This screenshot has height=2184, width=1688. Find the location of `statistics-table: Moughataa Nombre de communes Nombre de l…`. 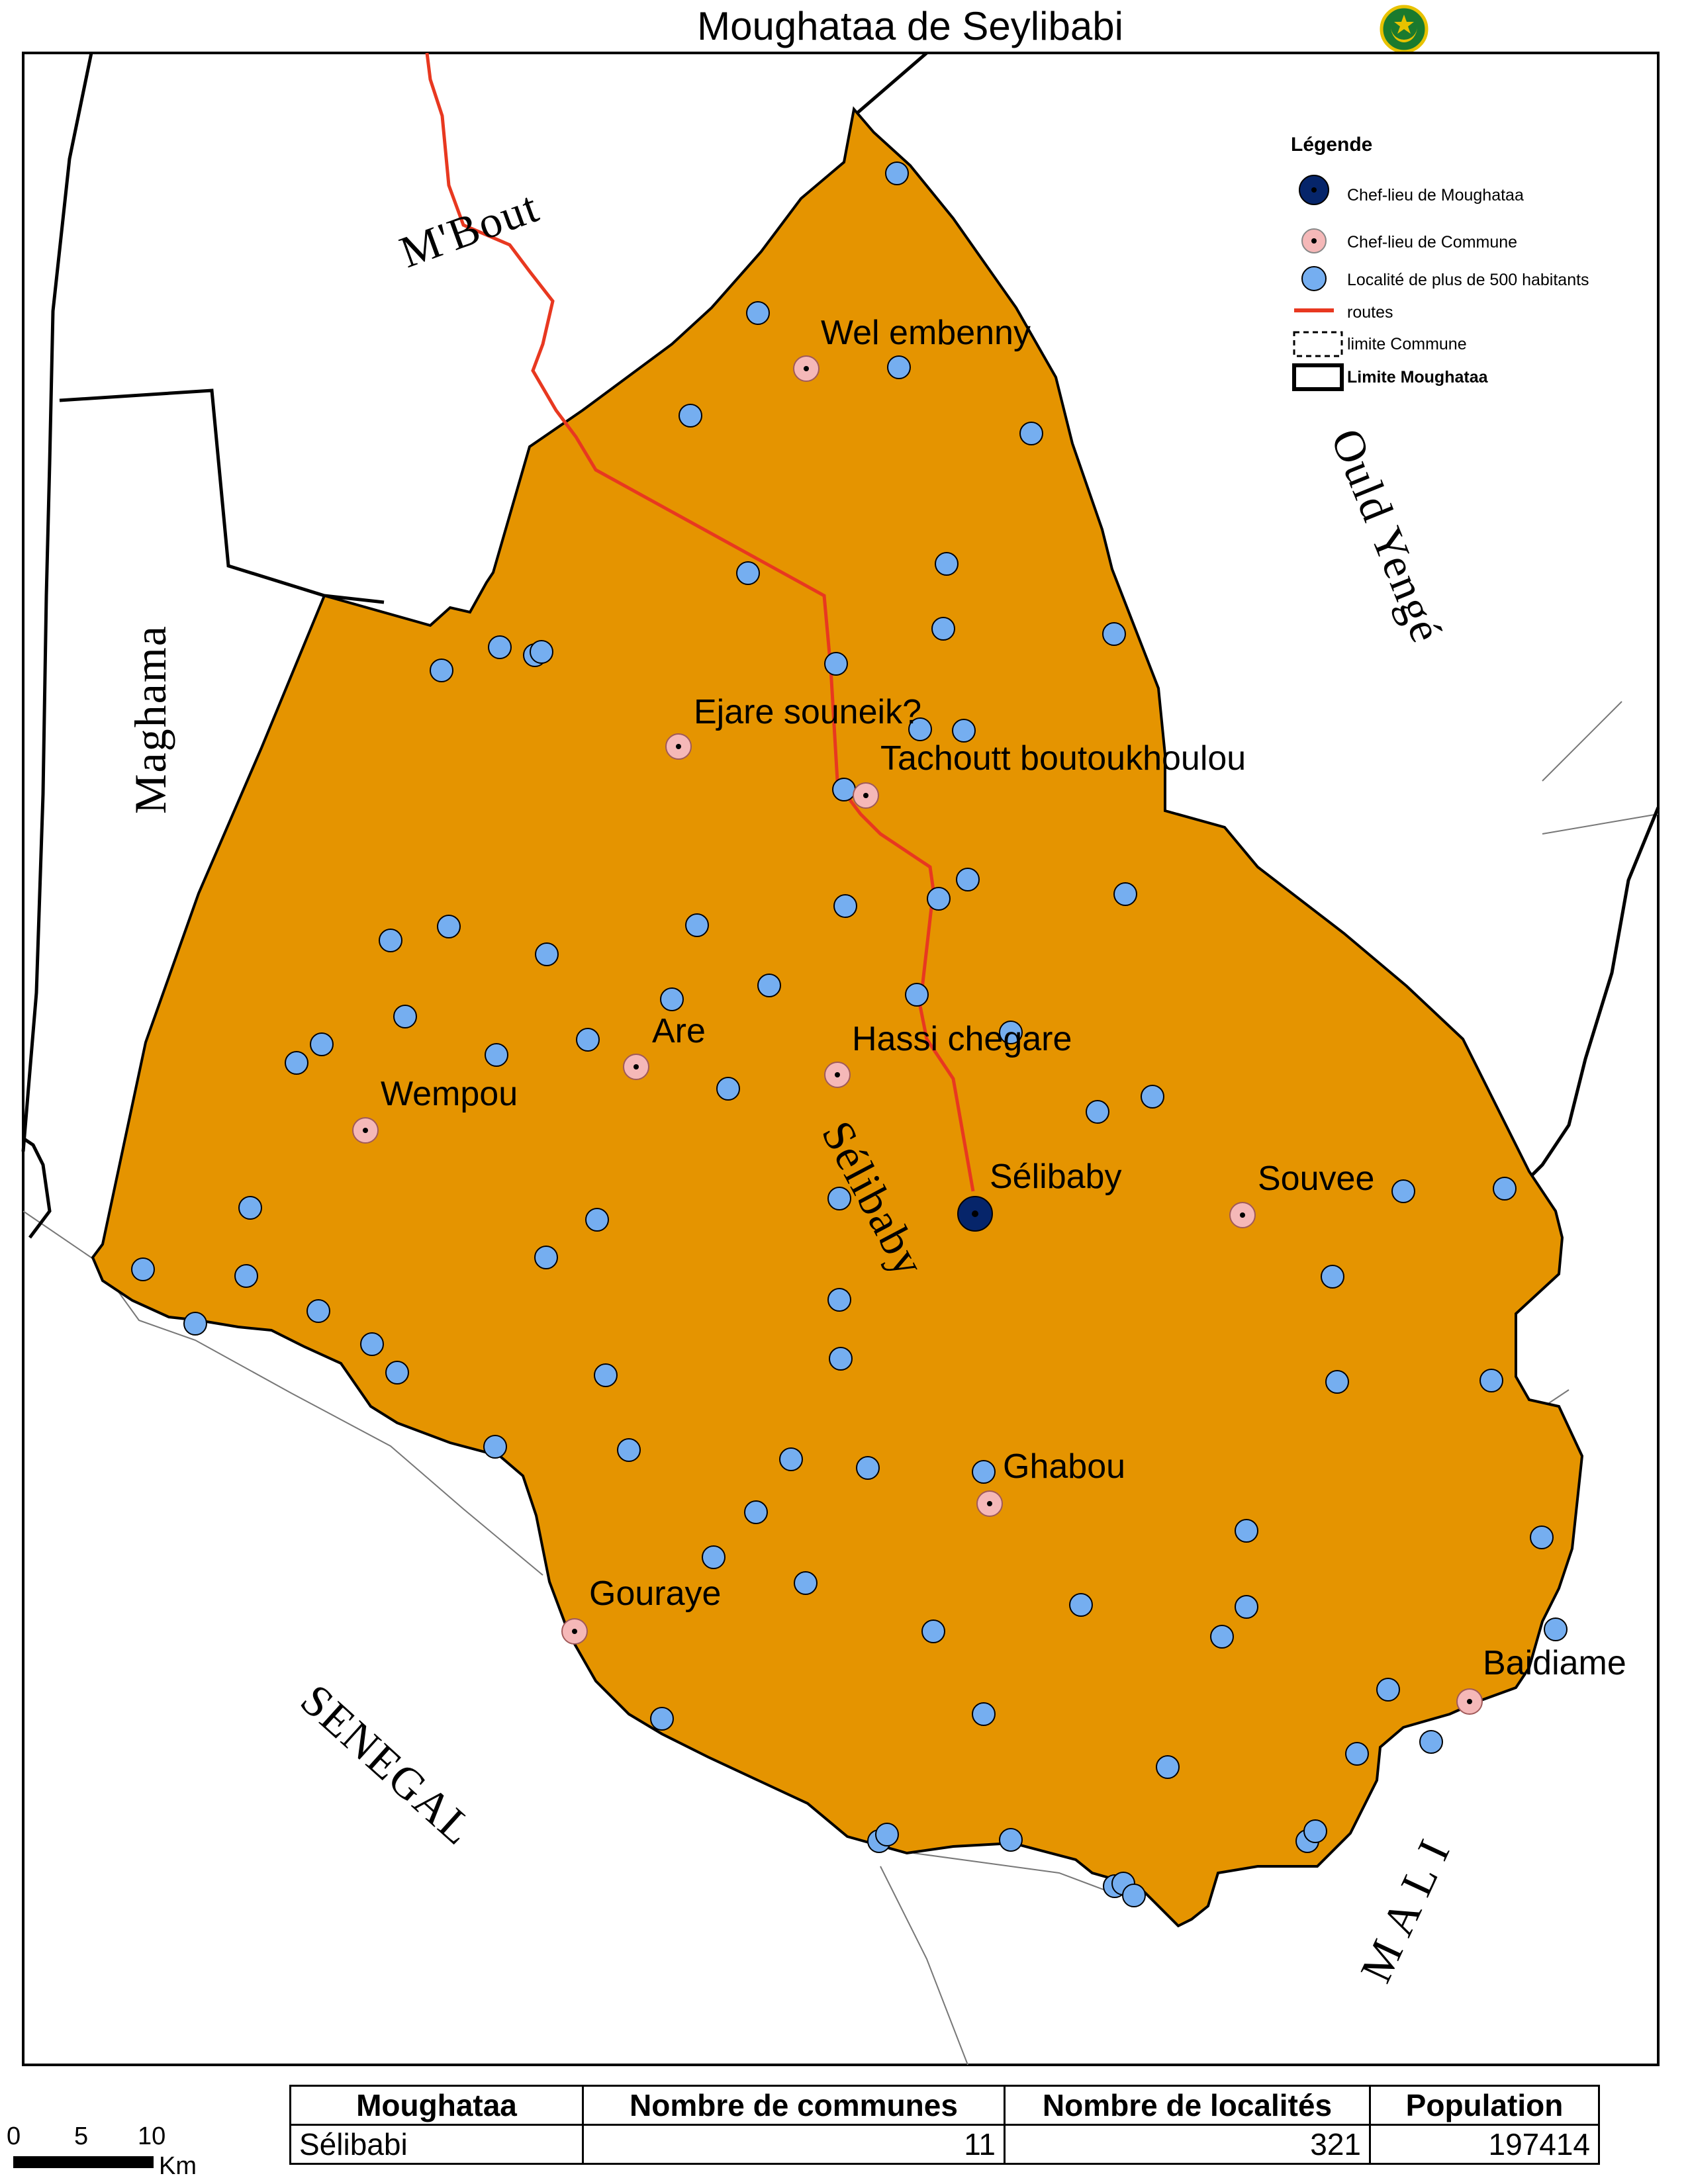

statistics-table: Moughataa Nombre de communes Nombre de l… is located at coordinates (944, 2125).